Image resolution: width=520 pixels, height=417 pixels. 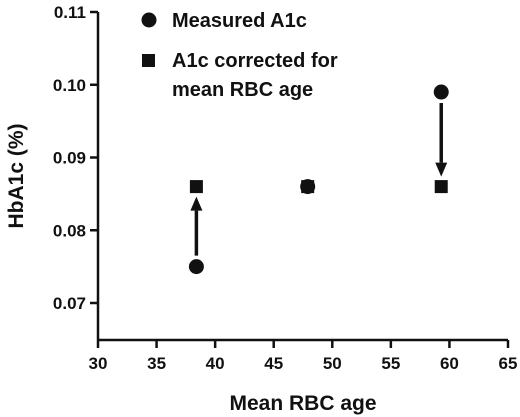 I want to click on legend-label-measured: Measured A1c, so click(x=239, y=21).